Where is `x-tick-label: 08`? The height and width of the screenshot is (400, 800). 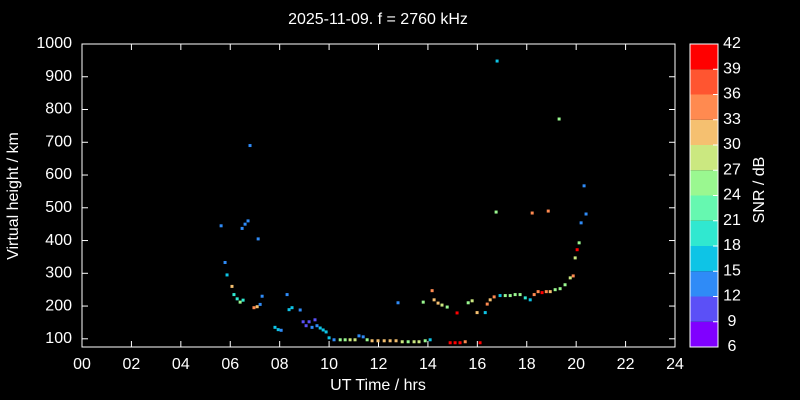
x-tick-label: 08 is located at coordinates (280, 364).